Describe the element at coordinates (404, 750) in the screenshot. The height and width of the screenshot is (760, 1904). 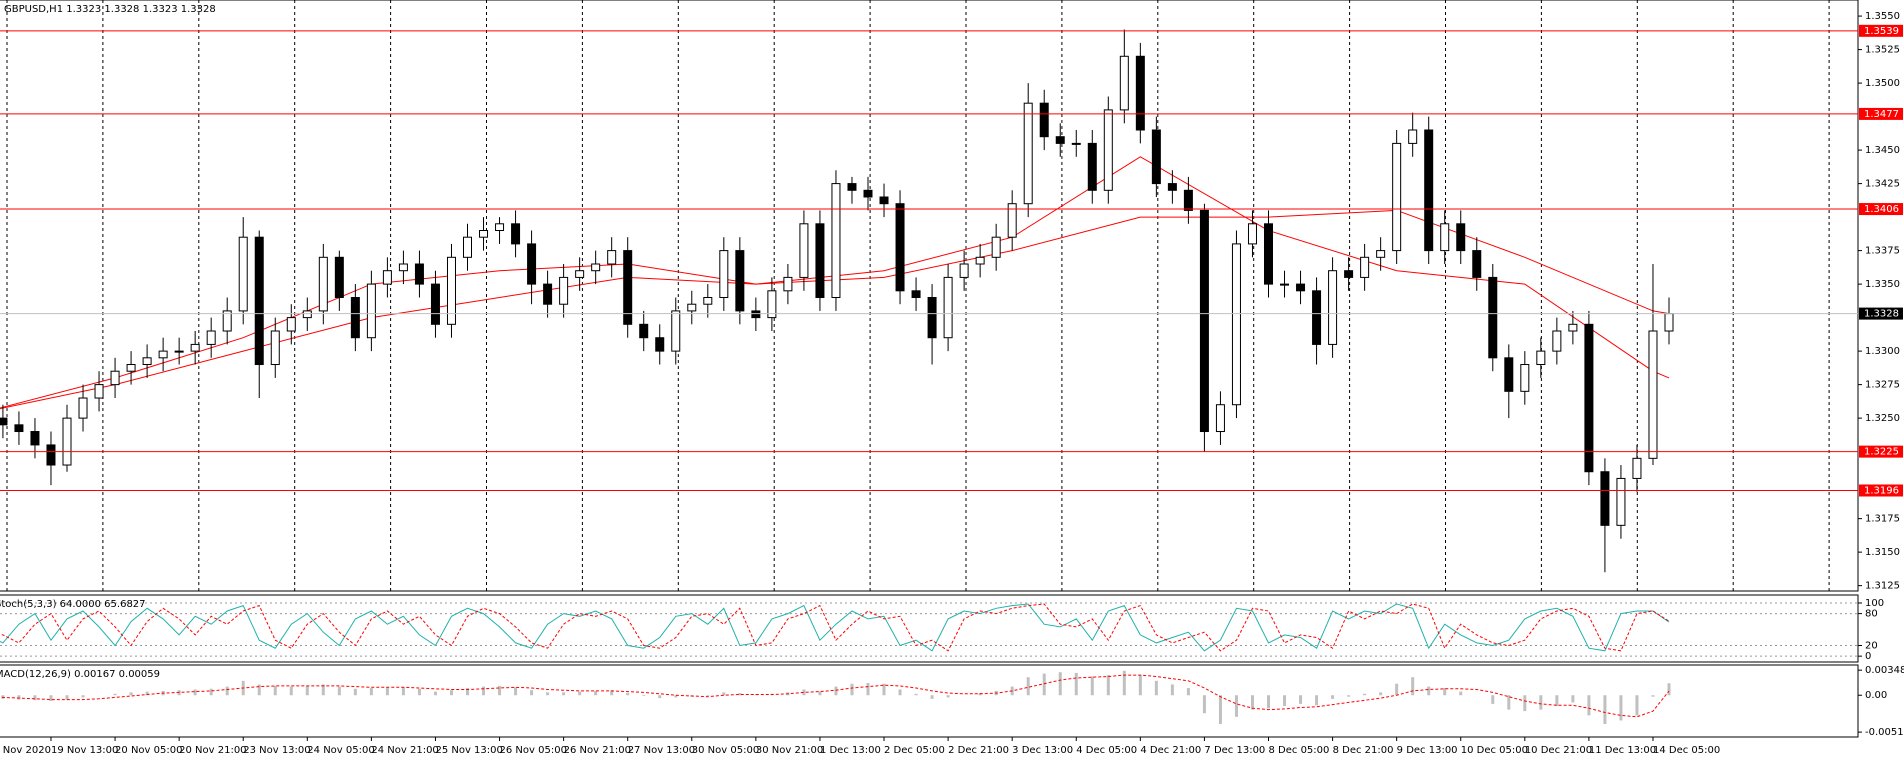
I see `x-tick-label: 24 Nov 21:00` at that location.